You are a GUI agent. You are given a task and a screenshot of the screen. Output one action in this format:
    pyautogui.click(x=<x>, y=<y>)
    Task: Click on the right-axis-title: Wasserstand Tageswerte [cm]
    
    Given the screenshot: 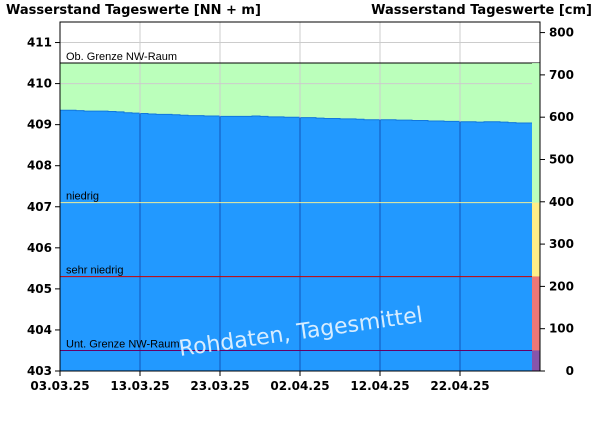 What is the action you would take?
    pyautogui.click(x=481, y=10)
    